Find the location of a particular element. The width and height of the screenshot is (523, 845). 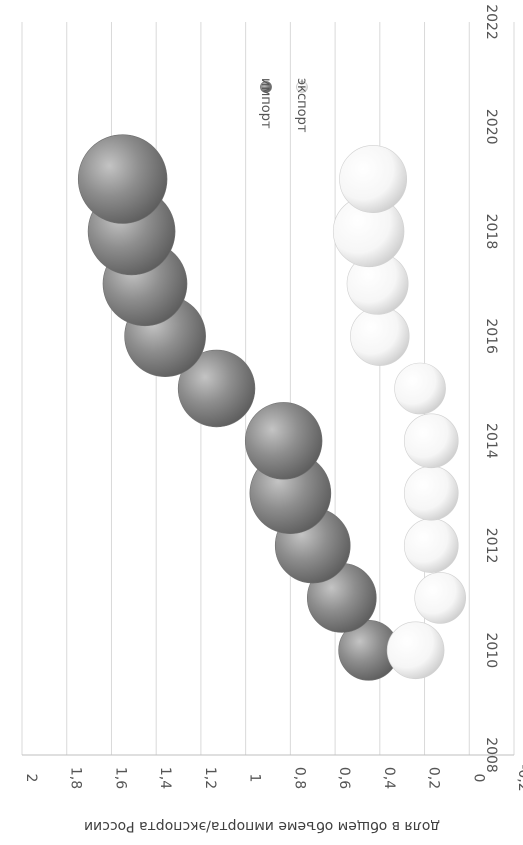

x-tick-label: 2020 is located at coordinates (491, 127).